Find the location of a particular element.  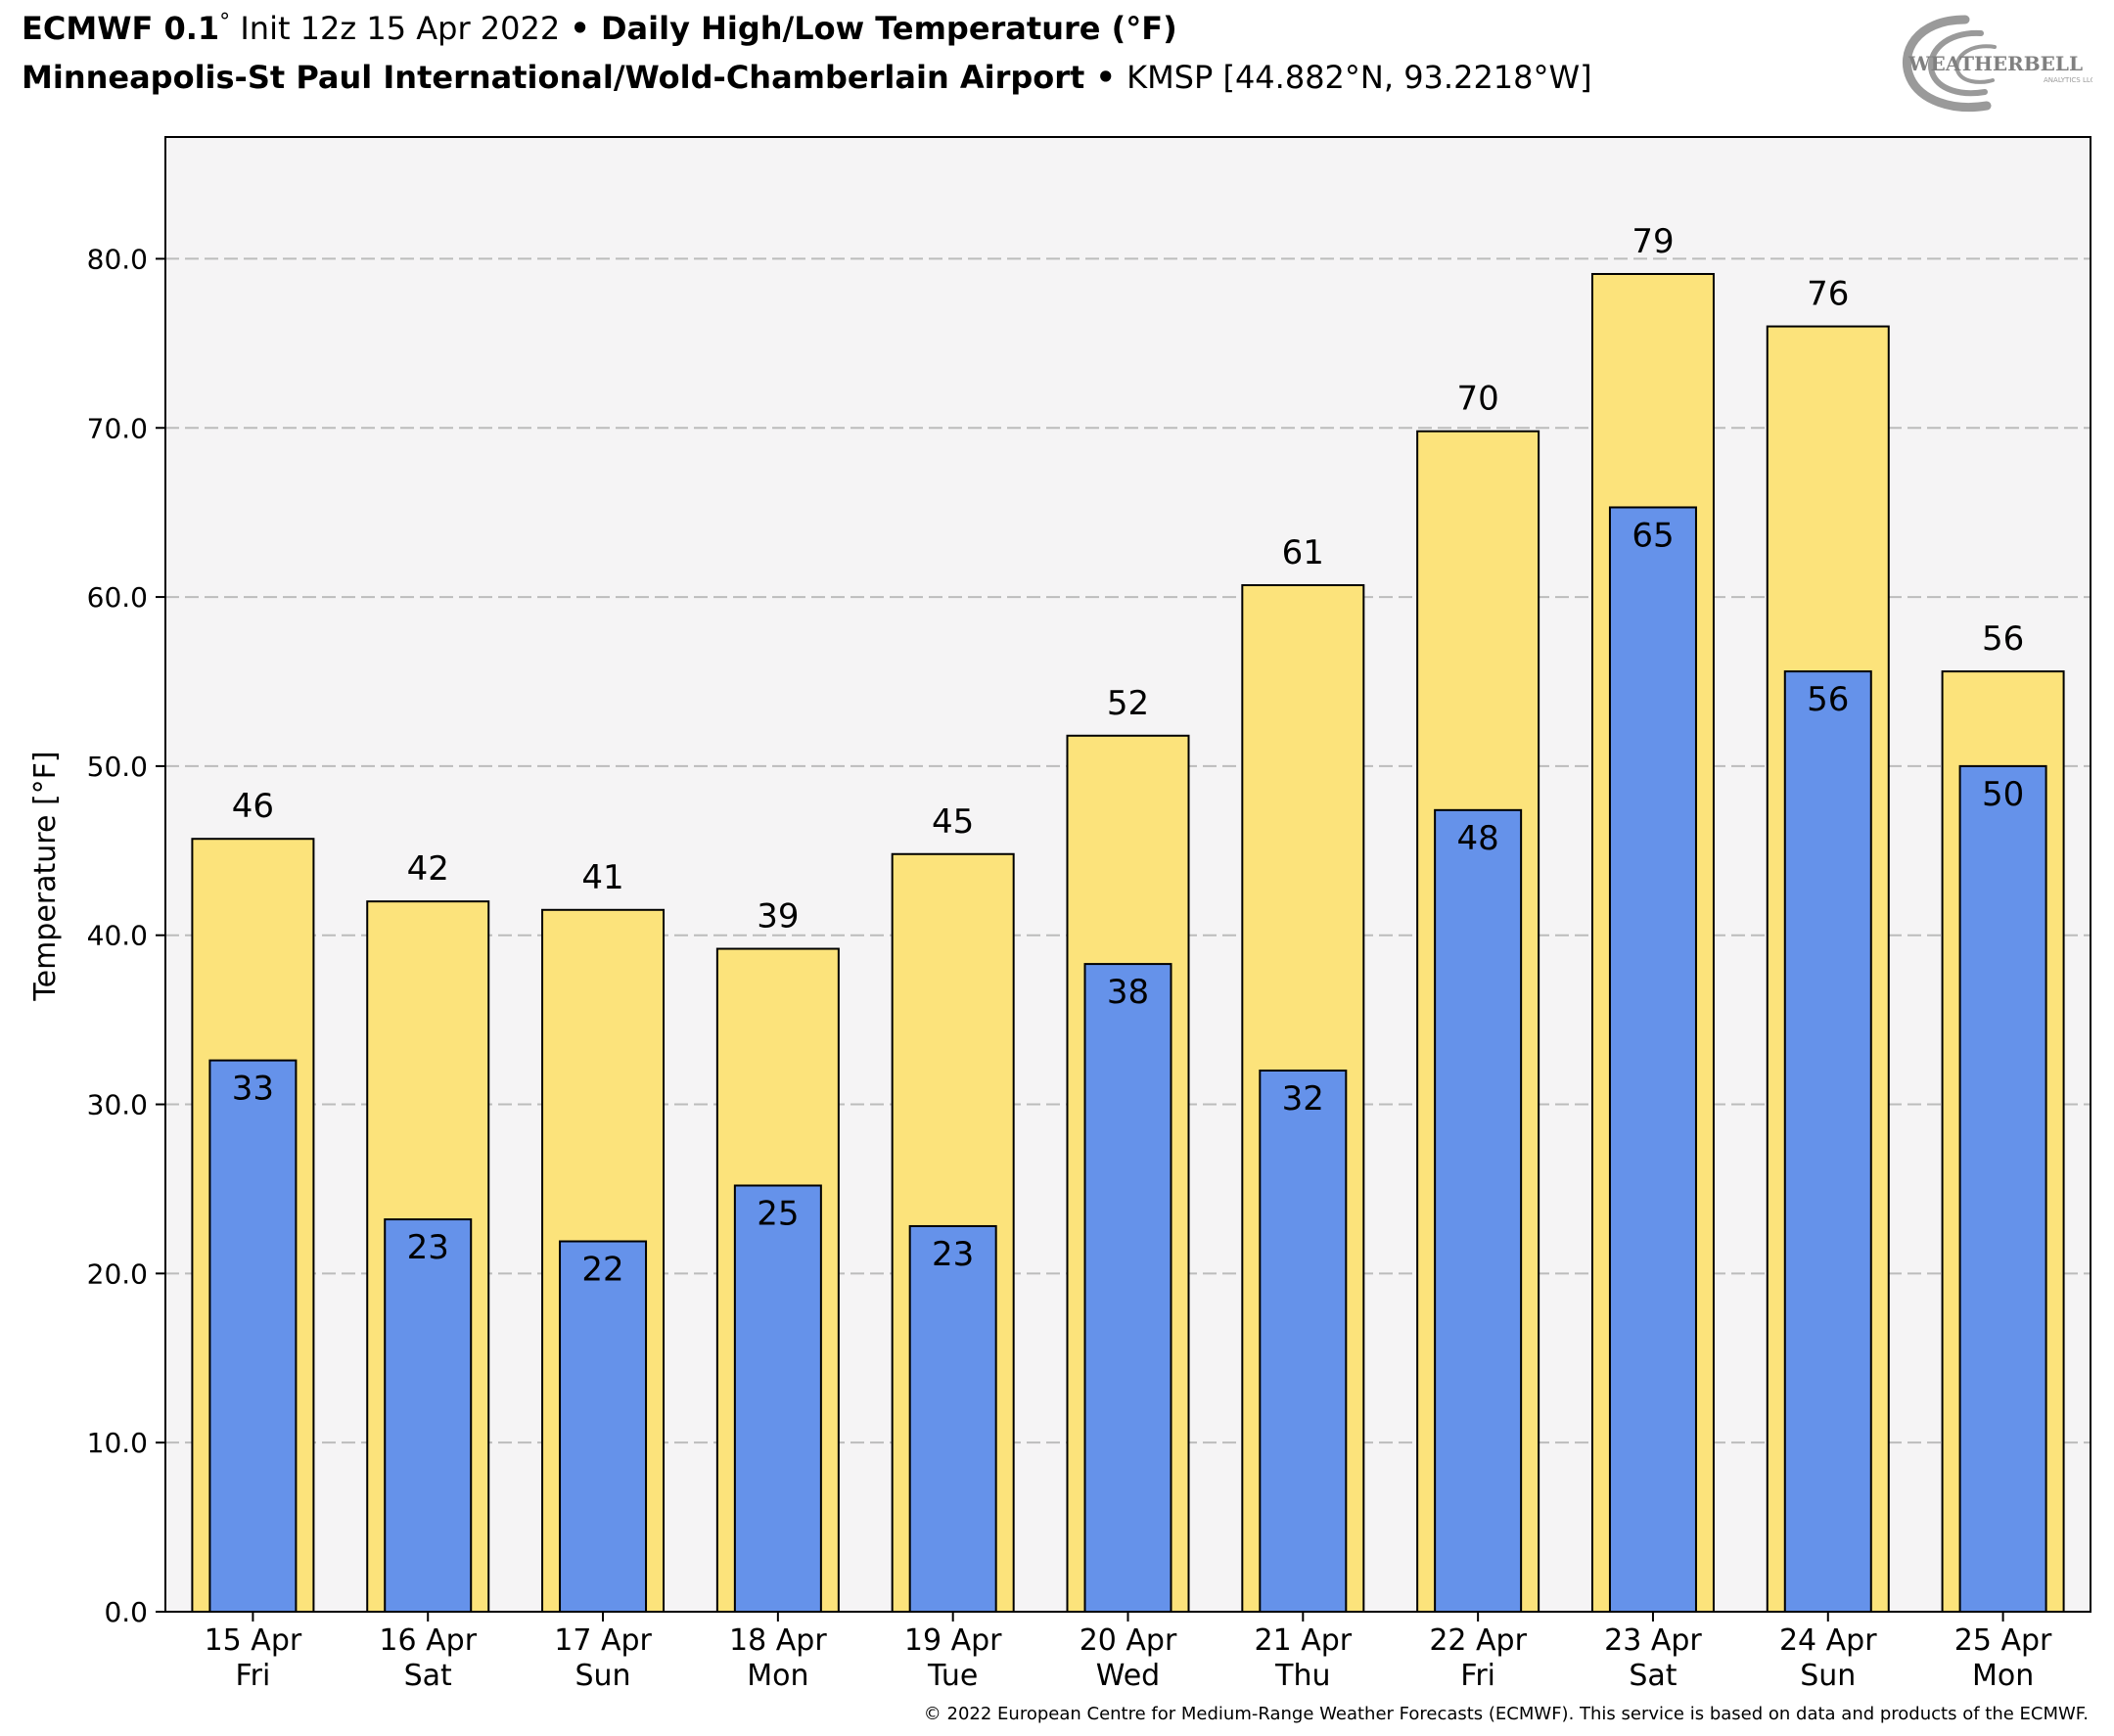

low-value-label: 48 is located at coordinates (1478, 838).